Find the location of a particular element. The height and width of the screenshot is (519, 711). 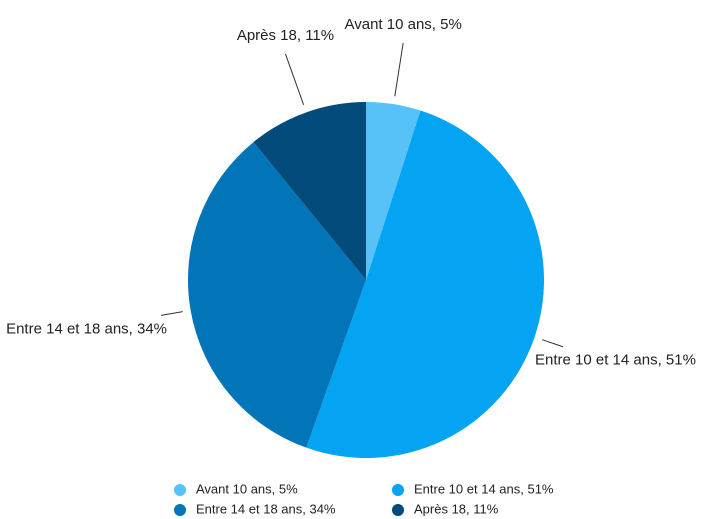

legend-label: Avant 10 ans, 5% is located at coordinates (247, 488).